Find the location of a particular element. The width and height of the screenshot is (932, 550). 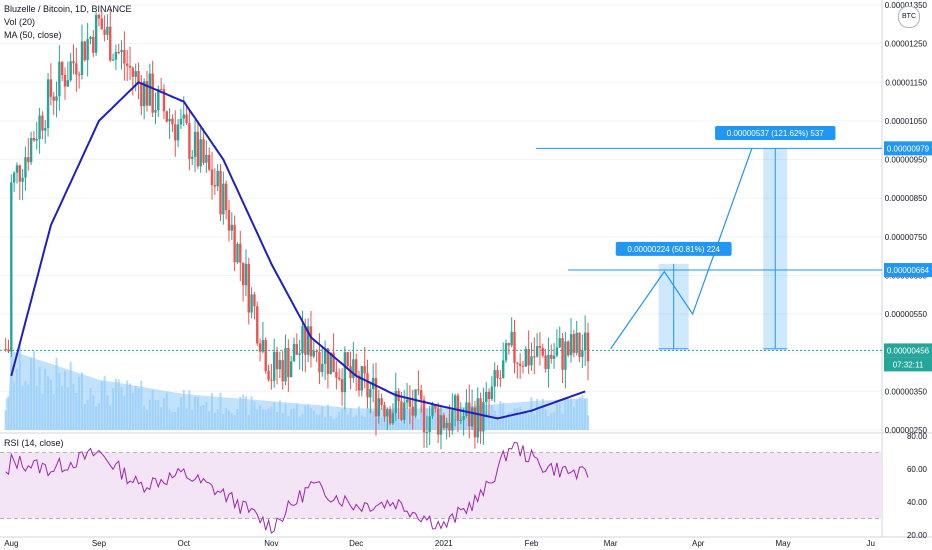

price-tick-label: 0.00000550 is located at coordinates (906, 314).